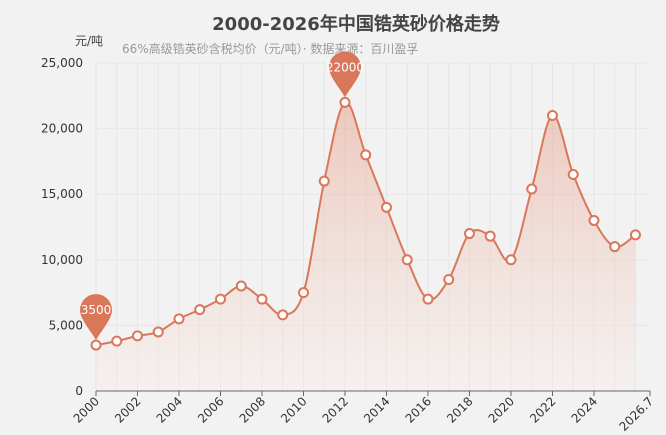 This screenshot has height=435, width=666. Describe the element at coordinates (501, 409) in the screenshot. I see `x-tick-label: 2020` at that location.